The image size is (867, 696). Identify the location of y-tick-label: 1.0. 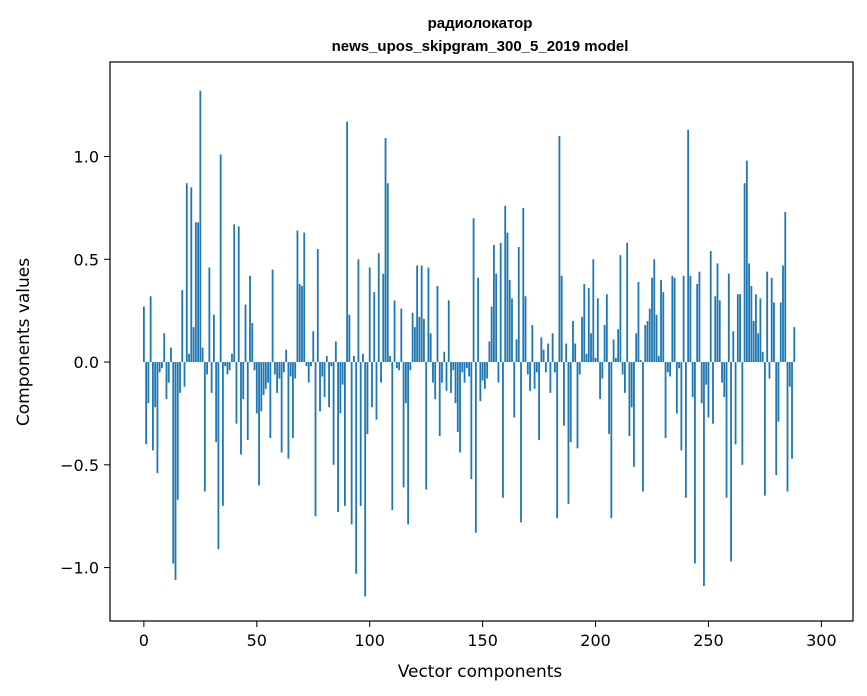
(86, 157).